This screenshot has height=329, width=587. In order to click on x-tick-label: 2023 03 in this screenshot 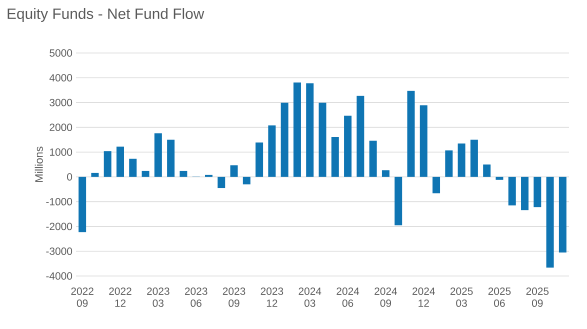, I will do `click(158, 297)`.